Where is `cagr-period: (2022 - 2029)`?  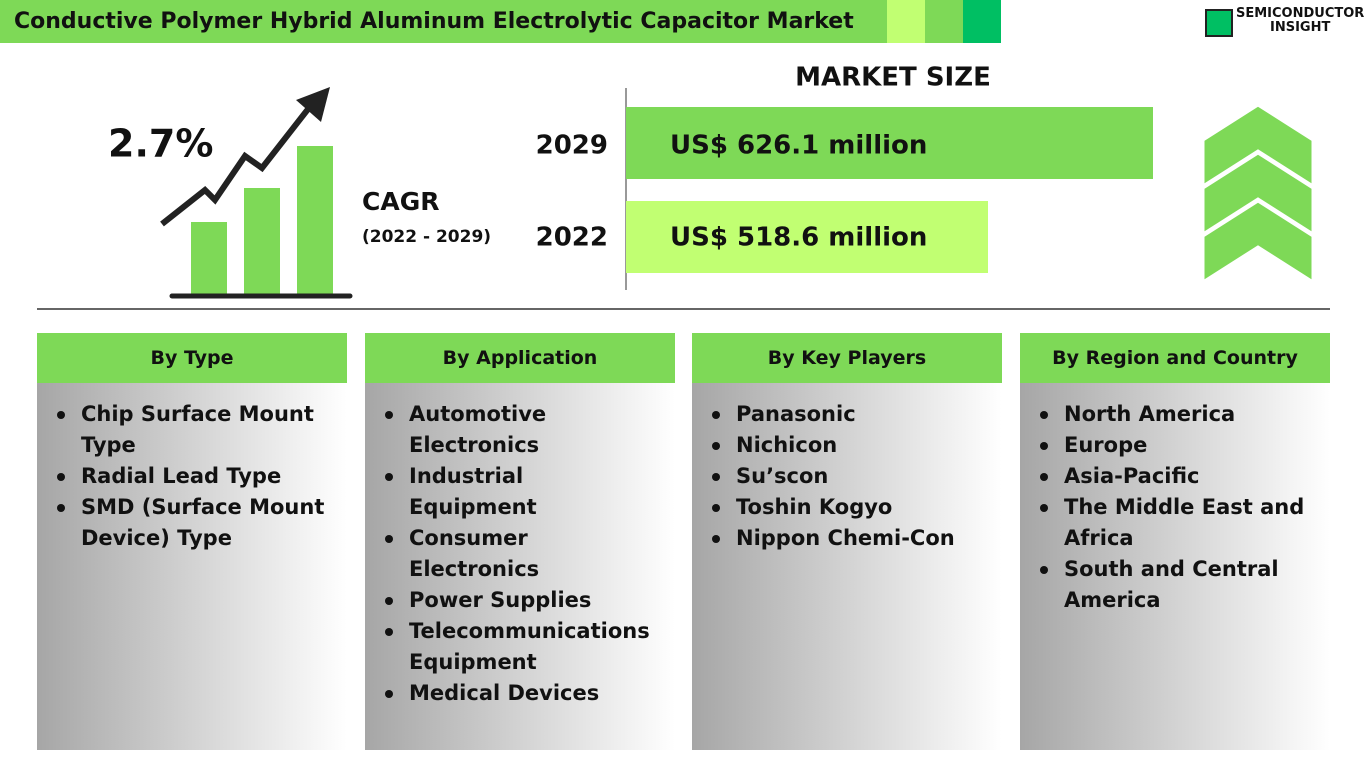 cagr-period: (2022 - 2029) is located at coordinates (426, 237).